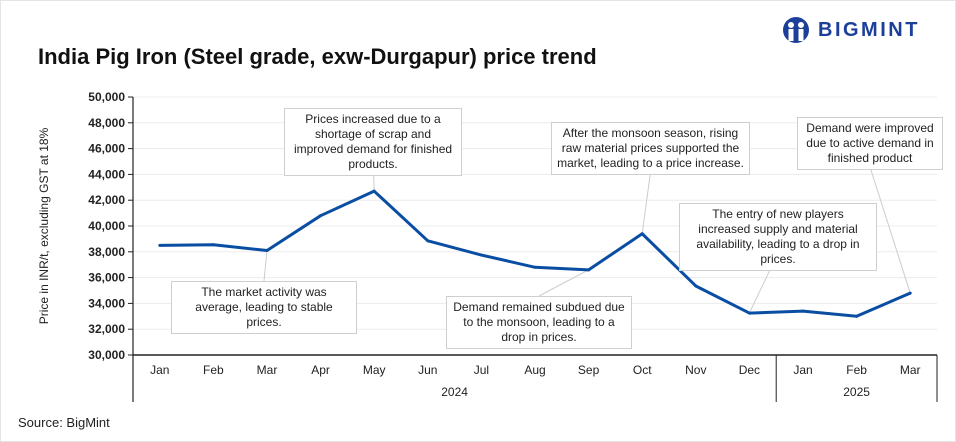  I want to click on y-axis-title: Price in INR/t, excluding GST at 18%, so click(44, 225).